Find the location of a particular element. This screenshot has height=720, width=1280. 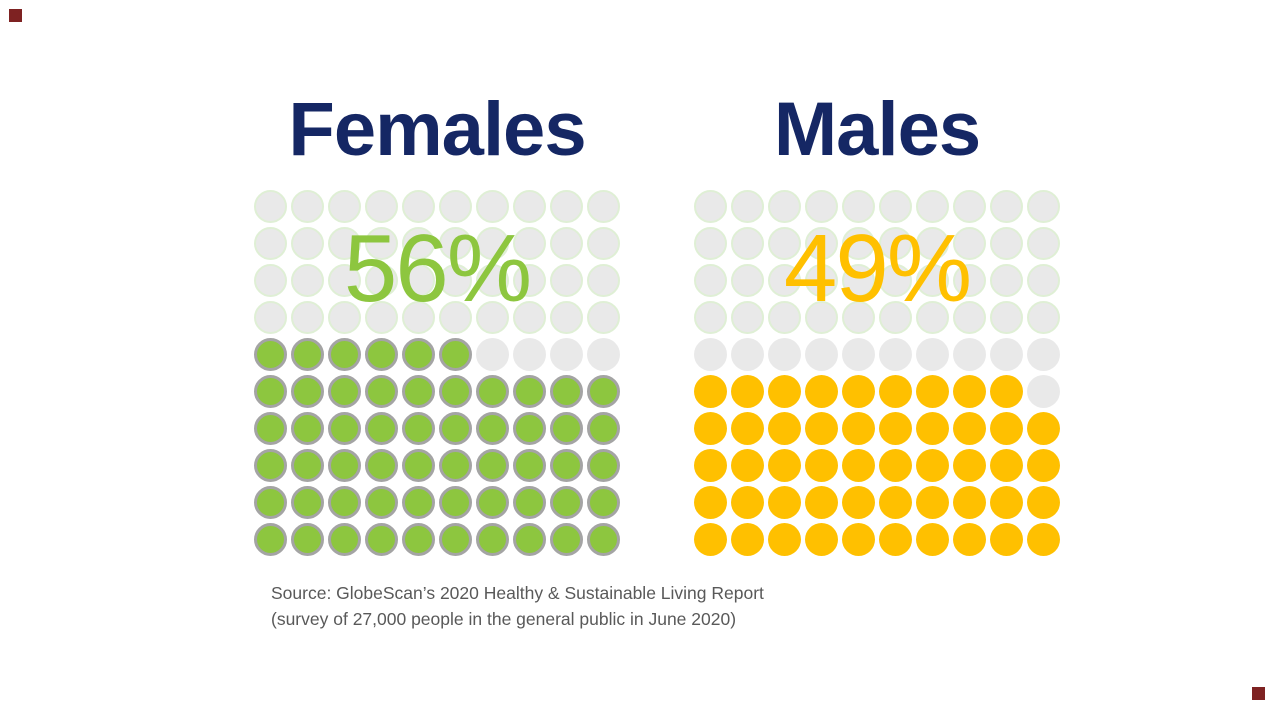

corner-mark-bottom-right is located at coordinates (1258, 693).